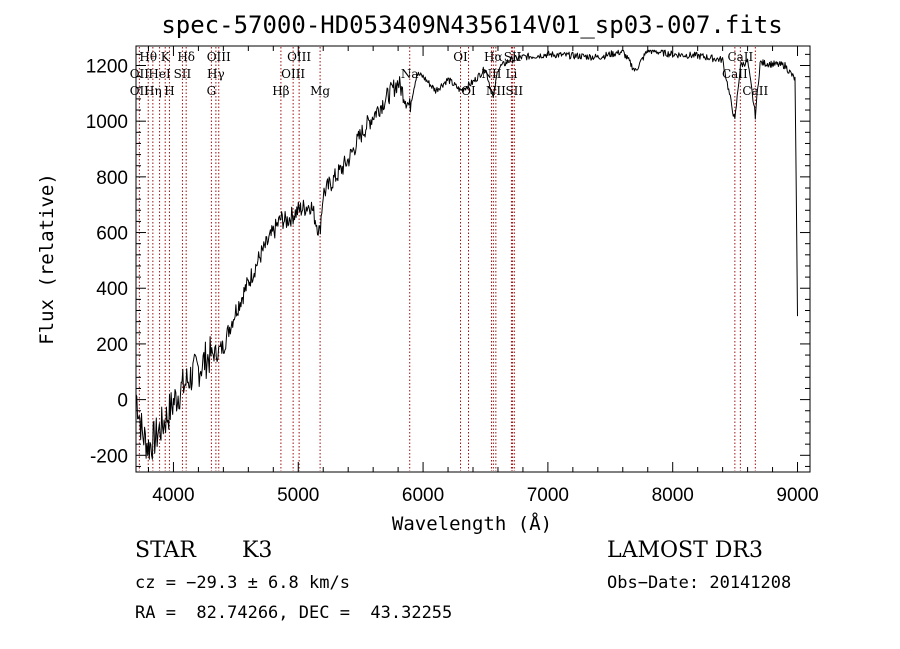 Image resolution: width=900 pixels, height=649 pixels. What do you see at coordinates (673, 495) in the screenshot?
I see `x-tick-label: 8000` at bounding box center [673, 495].